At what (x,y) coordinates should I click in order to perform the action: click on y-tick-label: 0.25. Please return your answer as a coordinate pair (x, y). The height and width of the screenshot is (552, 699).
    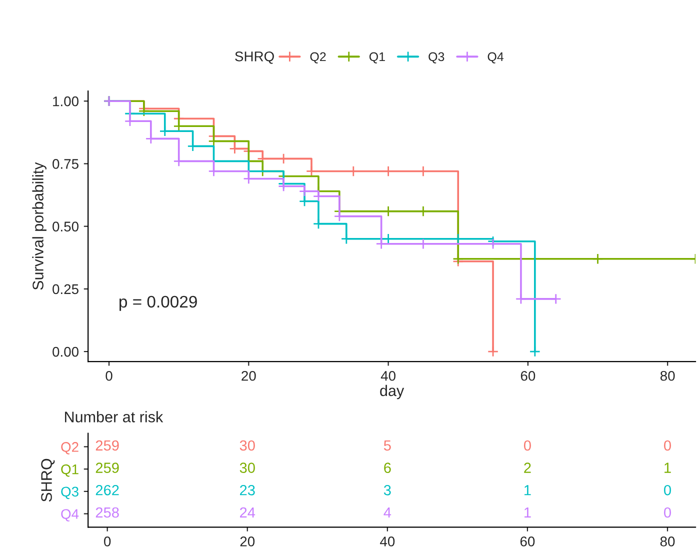
    Looking at the image, I should click on (65, 289).